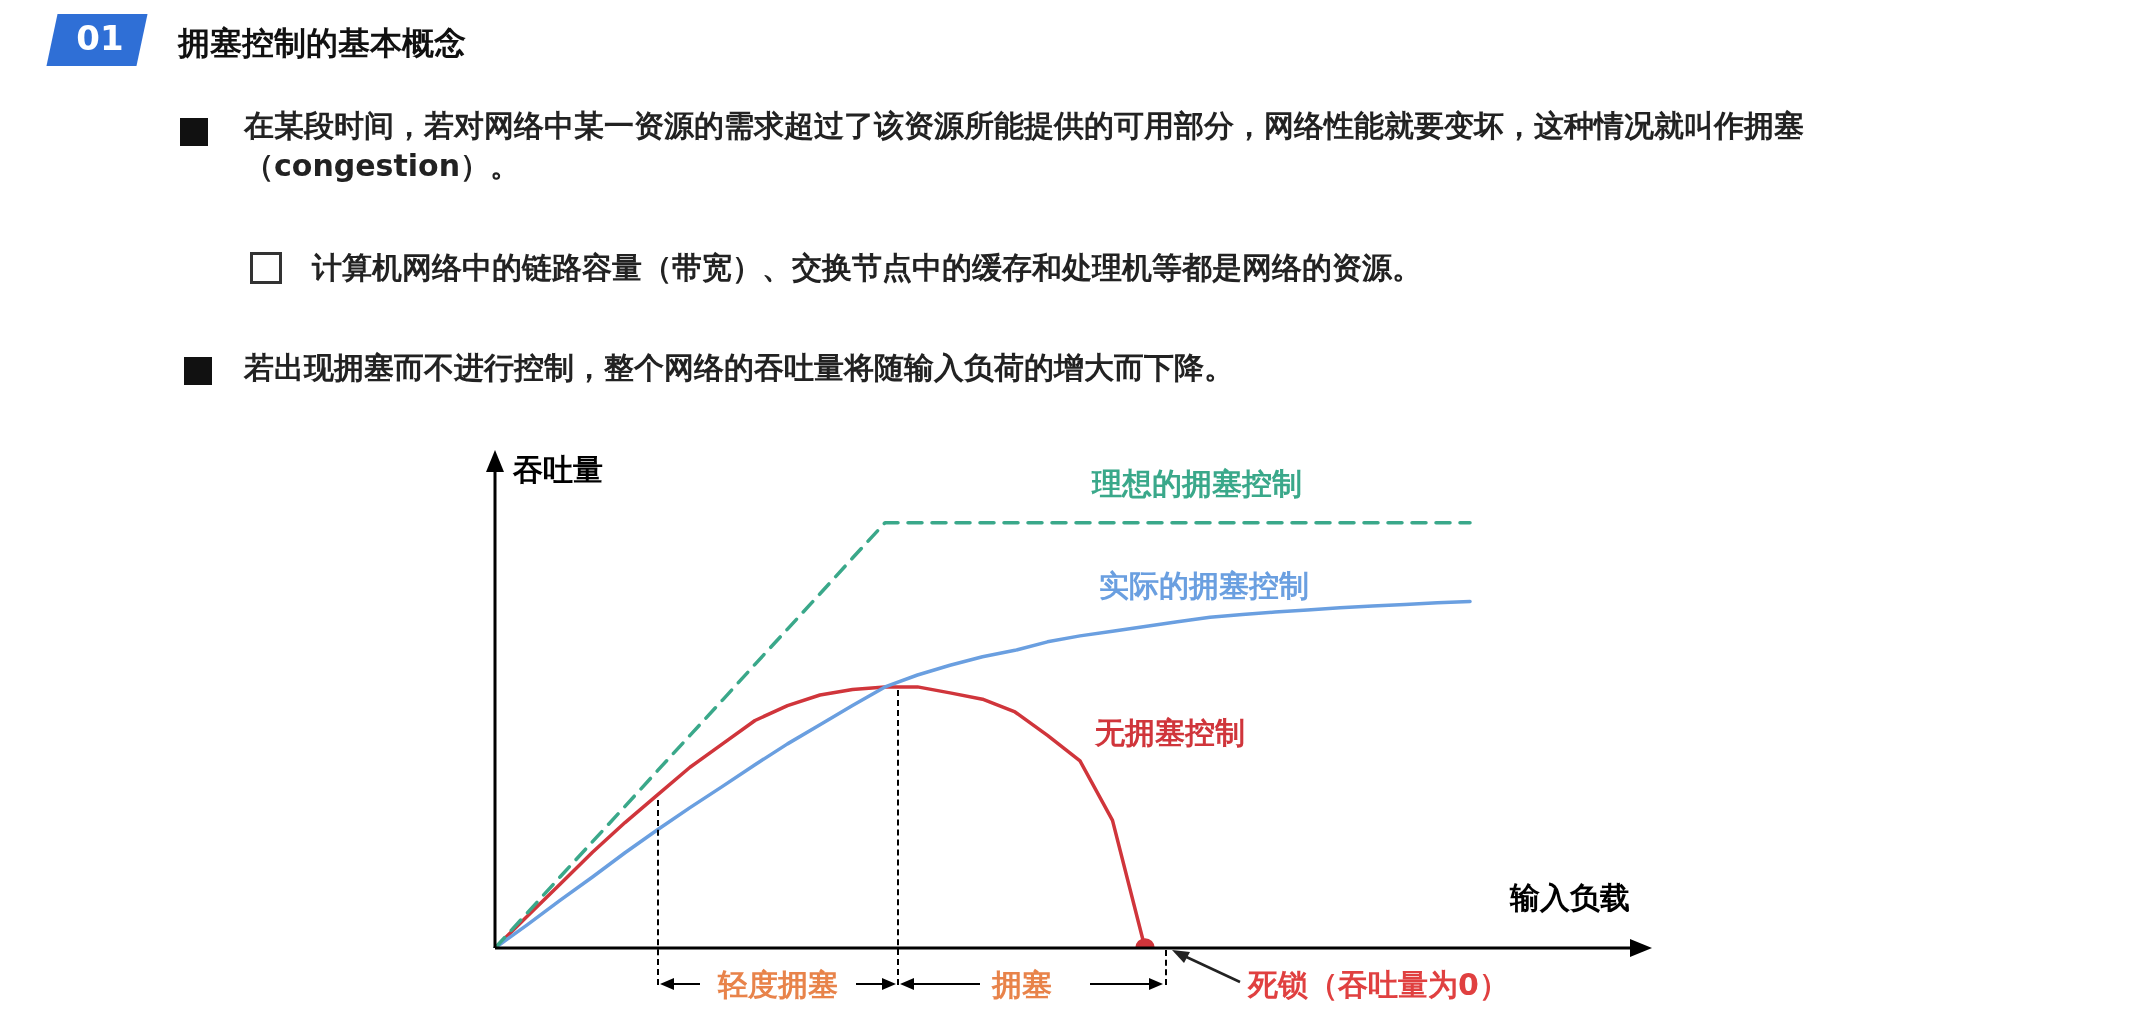 This screenshot has height=1014, width=2133. Describe the element at coordinates (322, 43) in the screenshot. I see `chart-title: 拥塞控制的基本概念` at that location.